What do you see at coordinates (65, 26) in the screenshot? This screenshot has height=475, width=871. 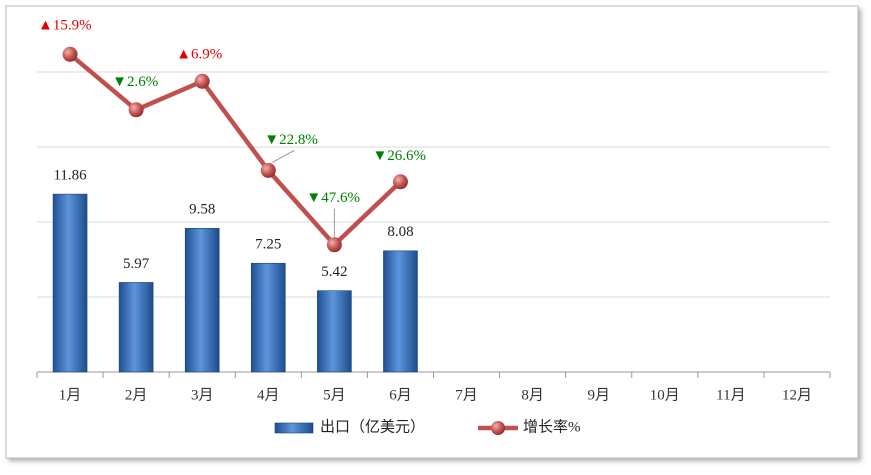 I see `line-value-label: ▲15.9%` at bounding box center [65, 26].